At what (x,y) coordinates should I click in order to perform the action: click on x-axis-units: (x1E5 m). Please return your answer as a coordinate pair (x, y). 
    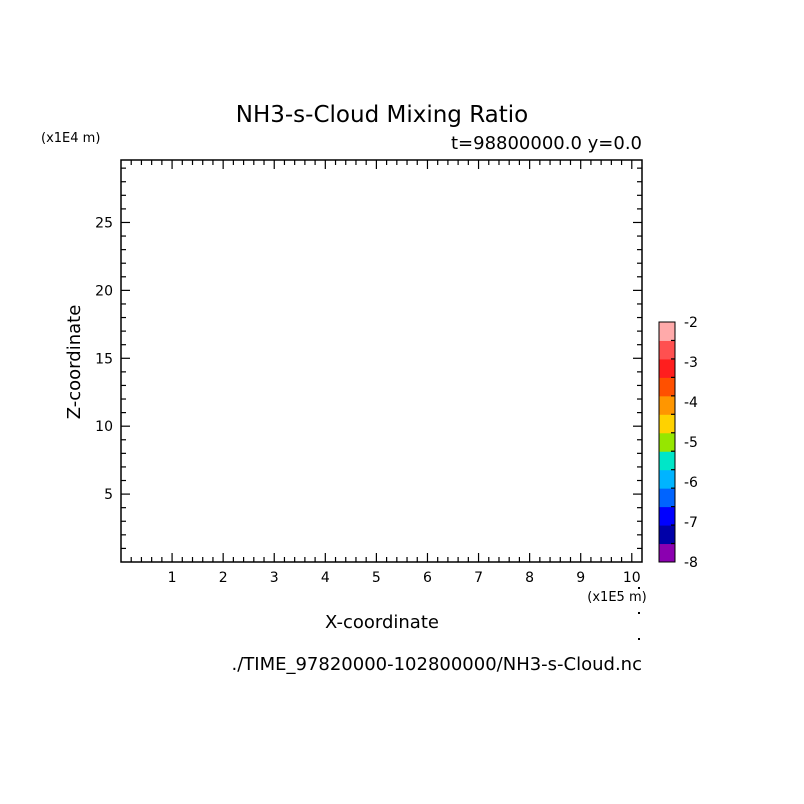
    Looking at the image, I should click on (616, 597).